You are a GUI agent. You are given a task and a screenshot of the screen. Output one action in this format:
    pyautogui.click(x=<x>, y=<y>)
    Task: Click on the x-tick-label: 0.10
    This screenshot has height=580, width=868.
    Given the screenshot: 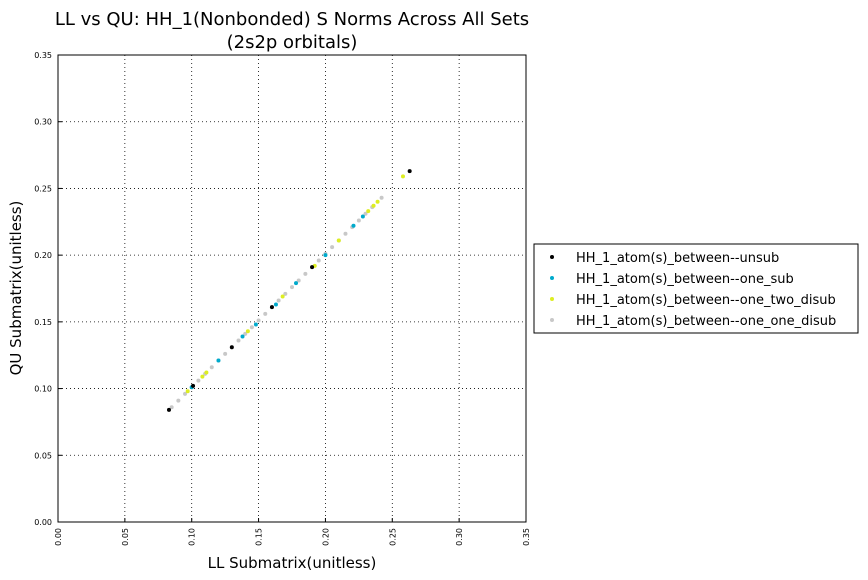 What is the action you would take?
    pyautogui.click(x=192, y=537)
    